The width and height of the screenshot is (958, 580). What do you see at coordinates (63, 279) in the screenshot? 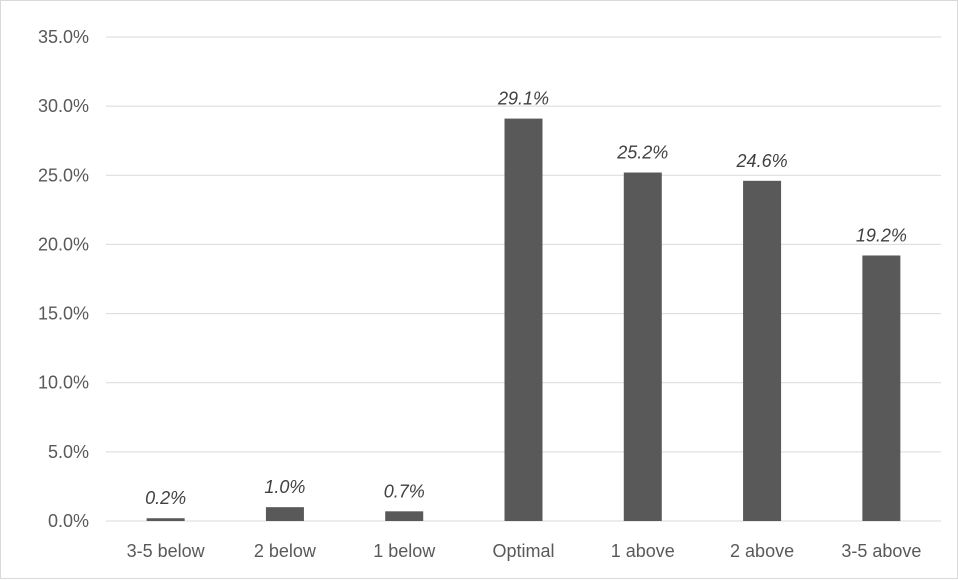
I see `y-axis-tick-labels: 0.0% 5.0% 10.0% 15.0% 20.0% 25.0% 30.0% 35.0%` at bounding box center [63, 279].